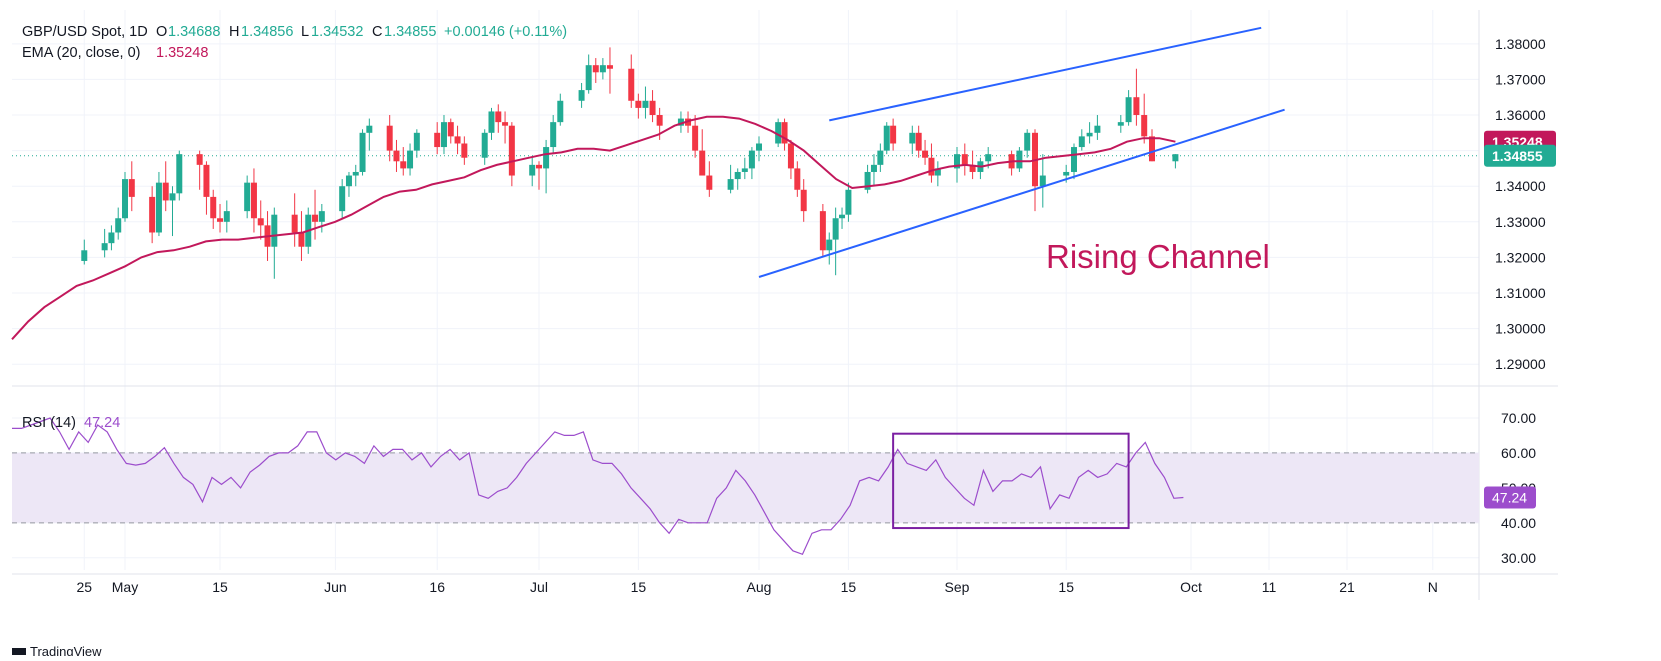 This screenshot has height=661, width=1661. I want to click on time-tick-label: 16, so click(437, 587).